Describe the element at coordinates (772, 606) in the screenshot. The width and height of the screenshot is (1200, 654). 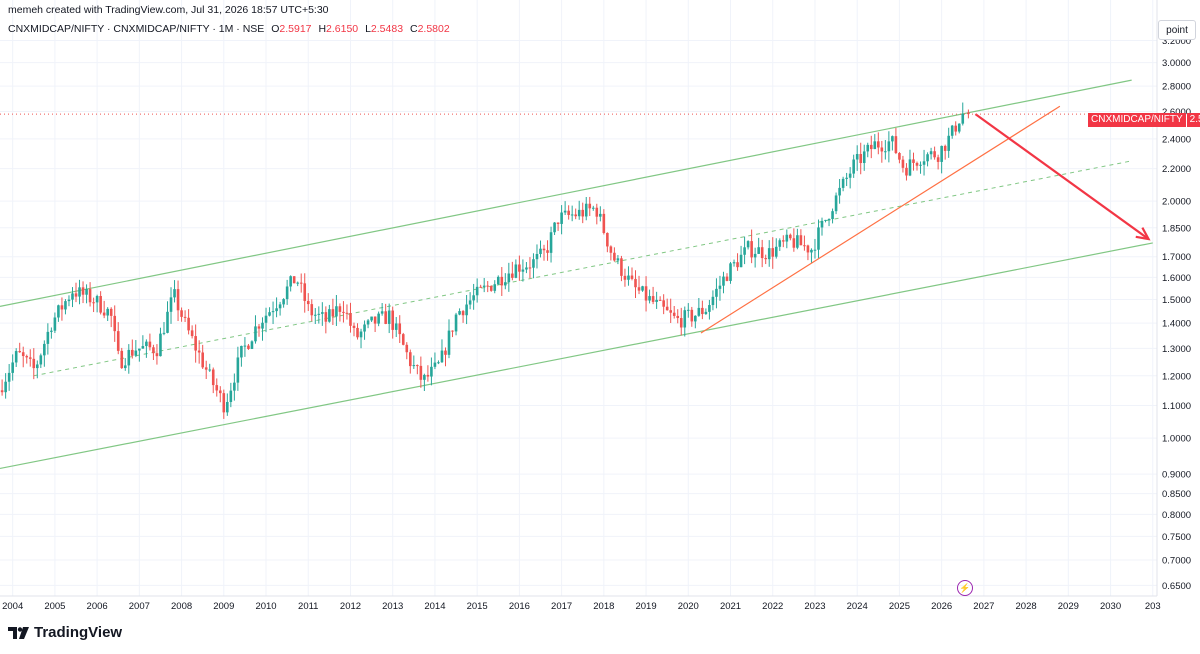
I see `x-tick-label: 2022` at that location.